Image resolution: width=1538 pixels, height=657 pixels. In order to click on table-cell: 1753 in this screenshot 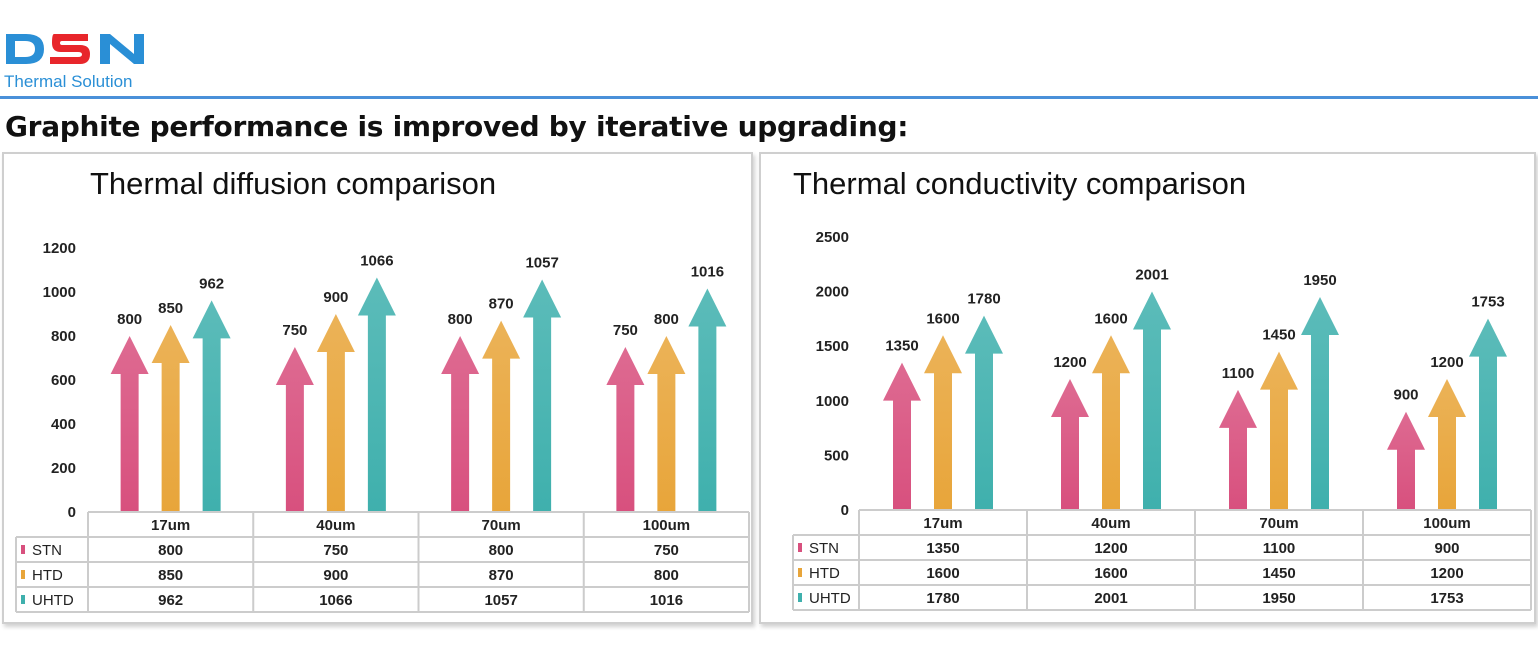, I will do `click(1446, 598)`.